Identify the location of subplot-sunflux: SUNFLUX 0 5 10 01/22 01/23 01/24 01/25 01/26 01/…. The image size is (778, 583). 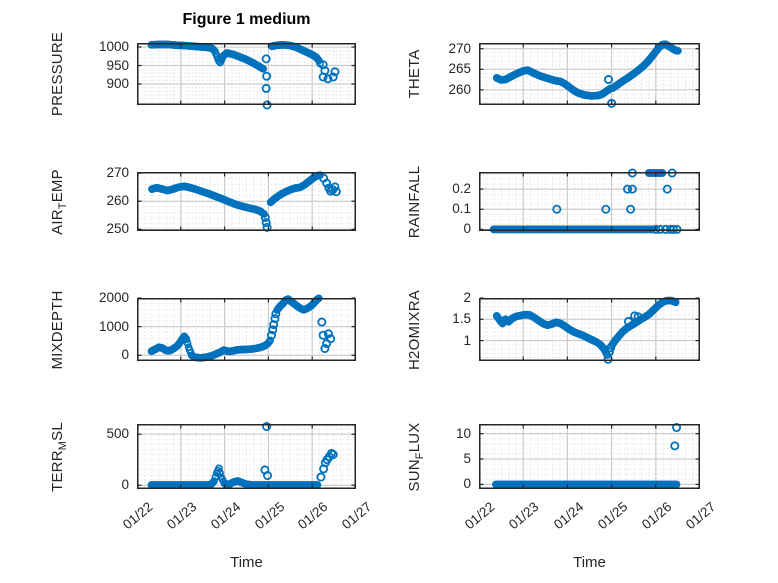
(562, 477).